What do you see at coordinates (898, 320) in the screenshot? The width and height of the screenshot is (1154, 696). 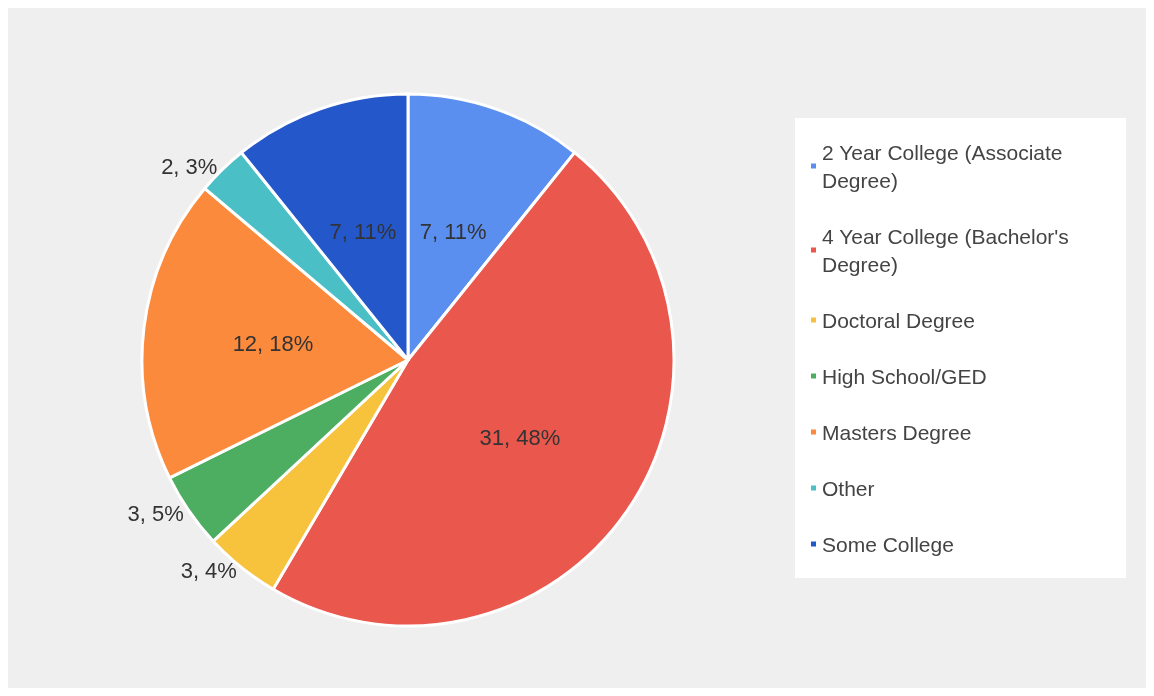 I see `legend-label: Doctoral Degree` at bounding box center [898, 320].